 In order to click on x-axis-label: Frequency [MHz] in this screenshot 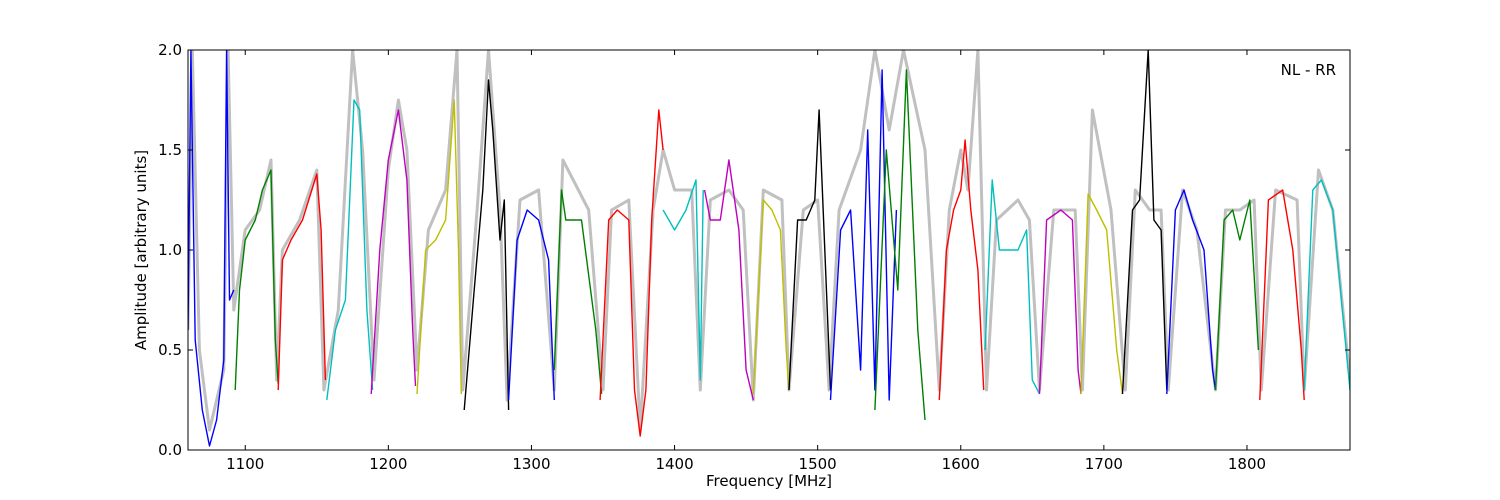, I will do `click(769, 481)`.